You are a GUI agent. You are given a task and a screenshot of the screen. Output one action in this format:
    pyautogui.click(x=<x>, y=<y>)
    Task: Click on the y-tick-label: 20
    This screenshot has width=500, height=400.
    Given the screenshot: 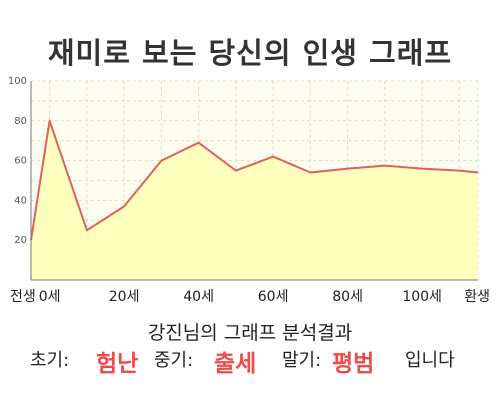 What is the action you would take?
    pyautogui.click(x=20, y=240)
    